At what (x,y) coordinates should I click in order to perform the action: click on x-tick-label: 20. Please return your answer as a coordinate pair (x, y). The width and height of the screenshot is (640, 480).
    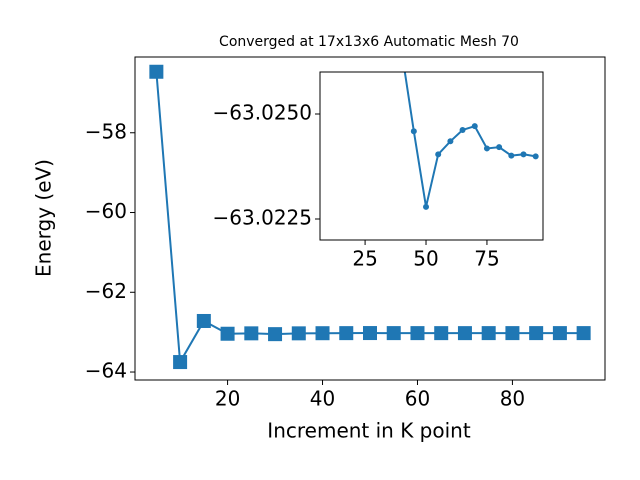
    Looking at the image, I should click on (227, 399).